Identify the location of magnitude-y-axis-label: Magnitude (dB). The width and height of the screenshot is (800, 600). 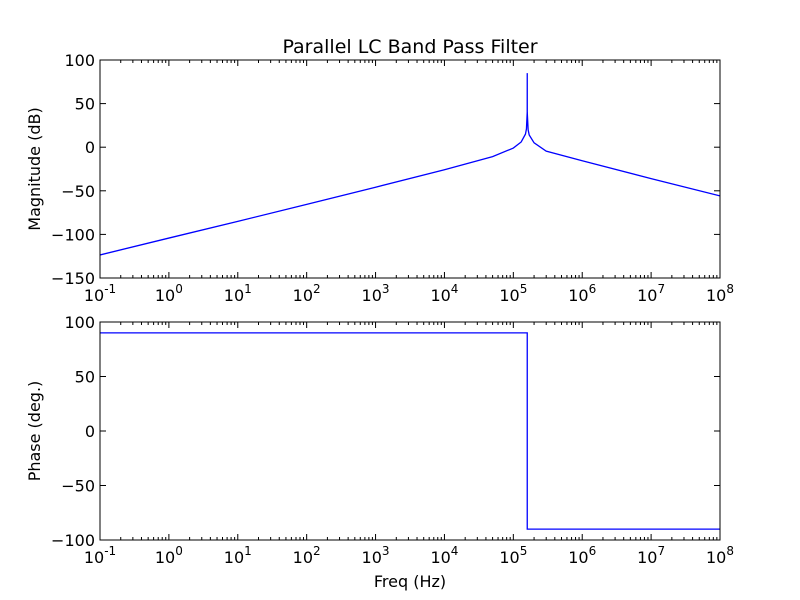
(34, 168).